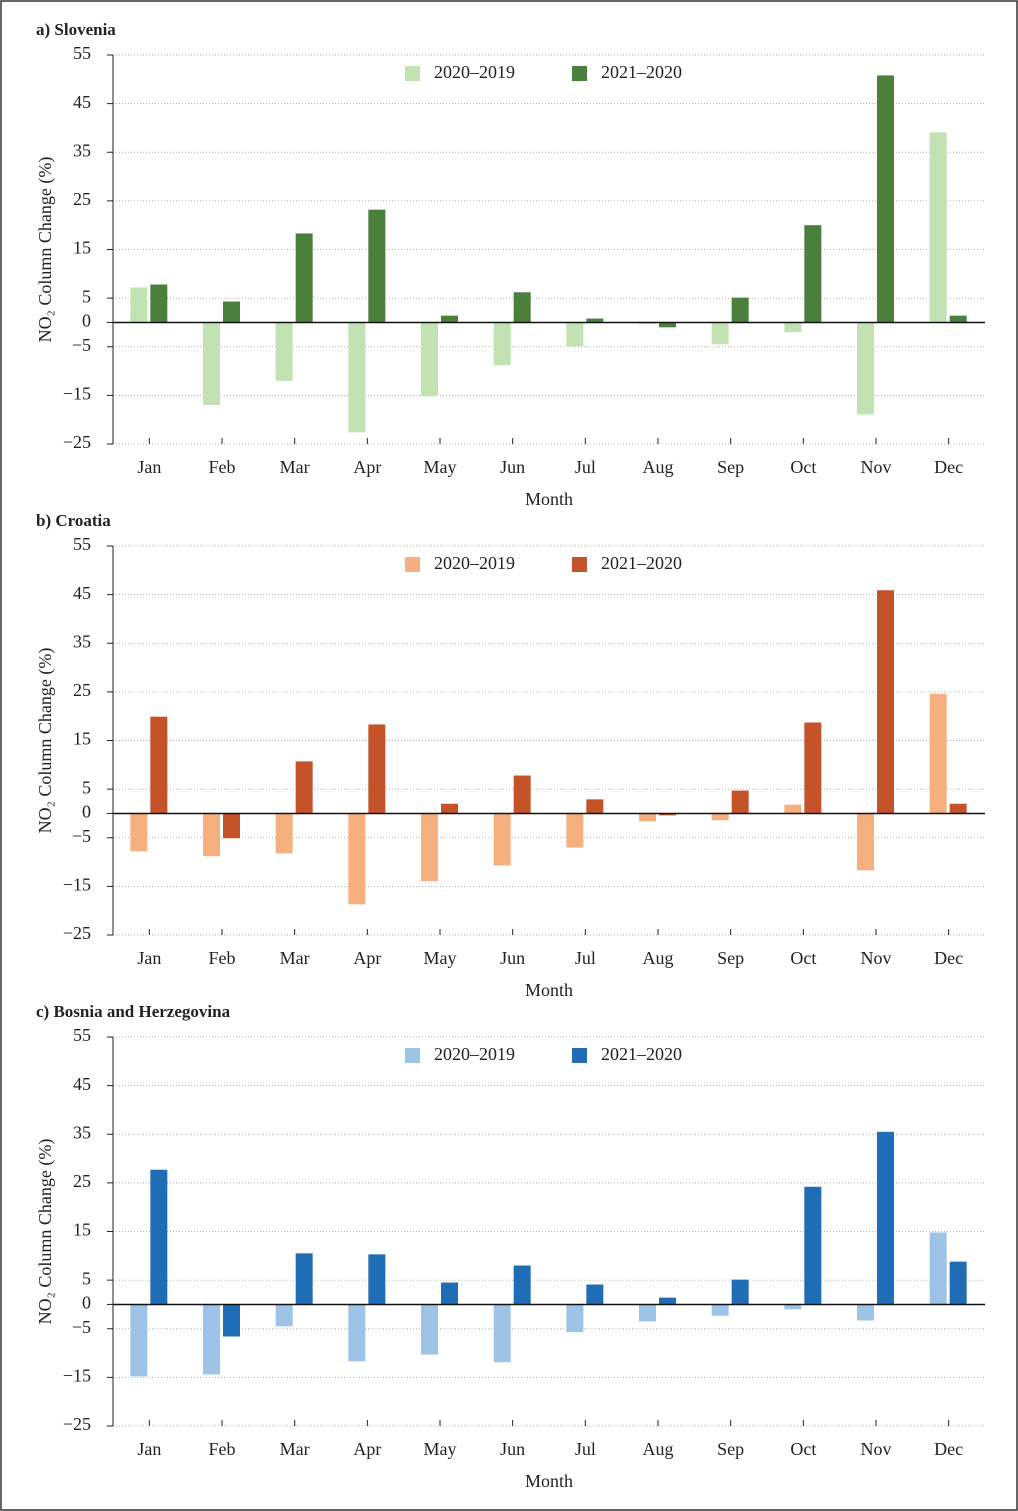 This screenshot has height=1511, width=1018. What do you see at coordinates (512, 467) in the screenshot?
I see `x-tick-label: Jun` at bounding box center [512, 467].